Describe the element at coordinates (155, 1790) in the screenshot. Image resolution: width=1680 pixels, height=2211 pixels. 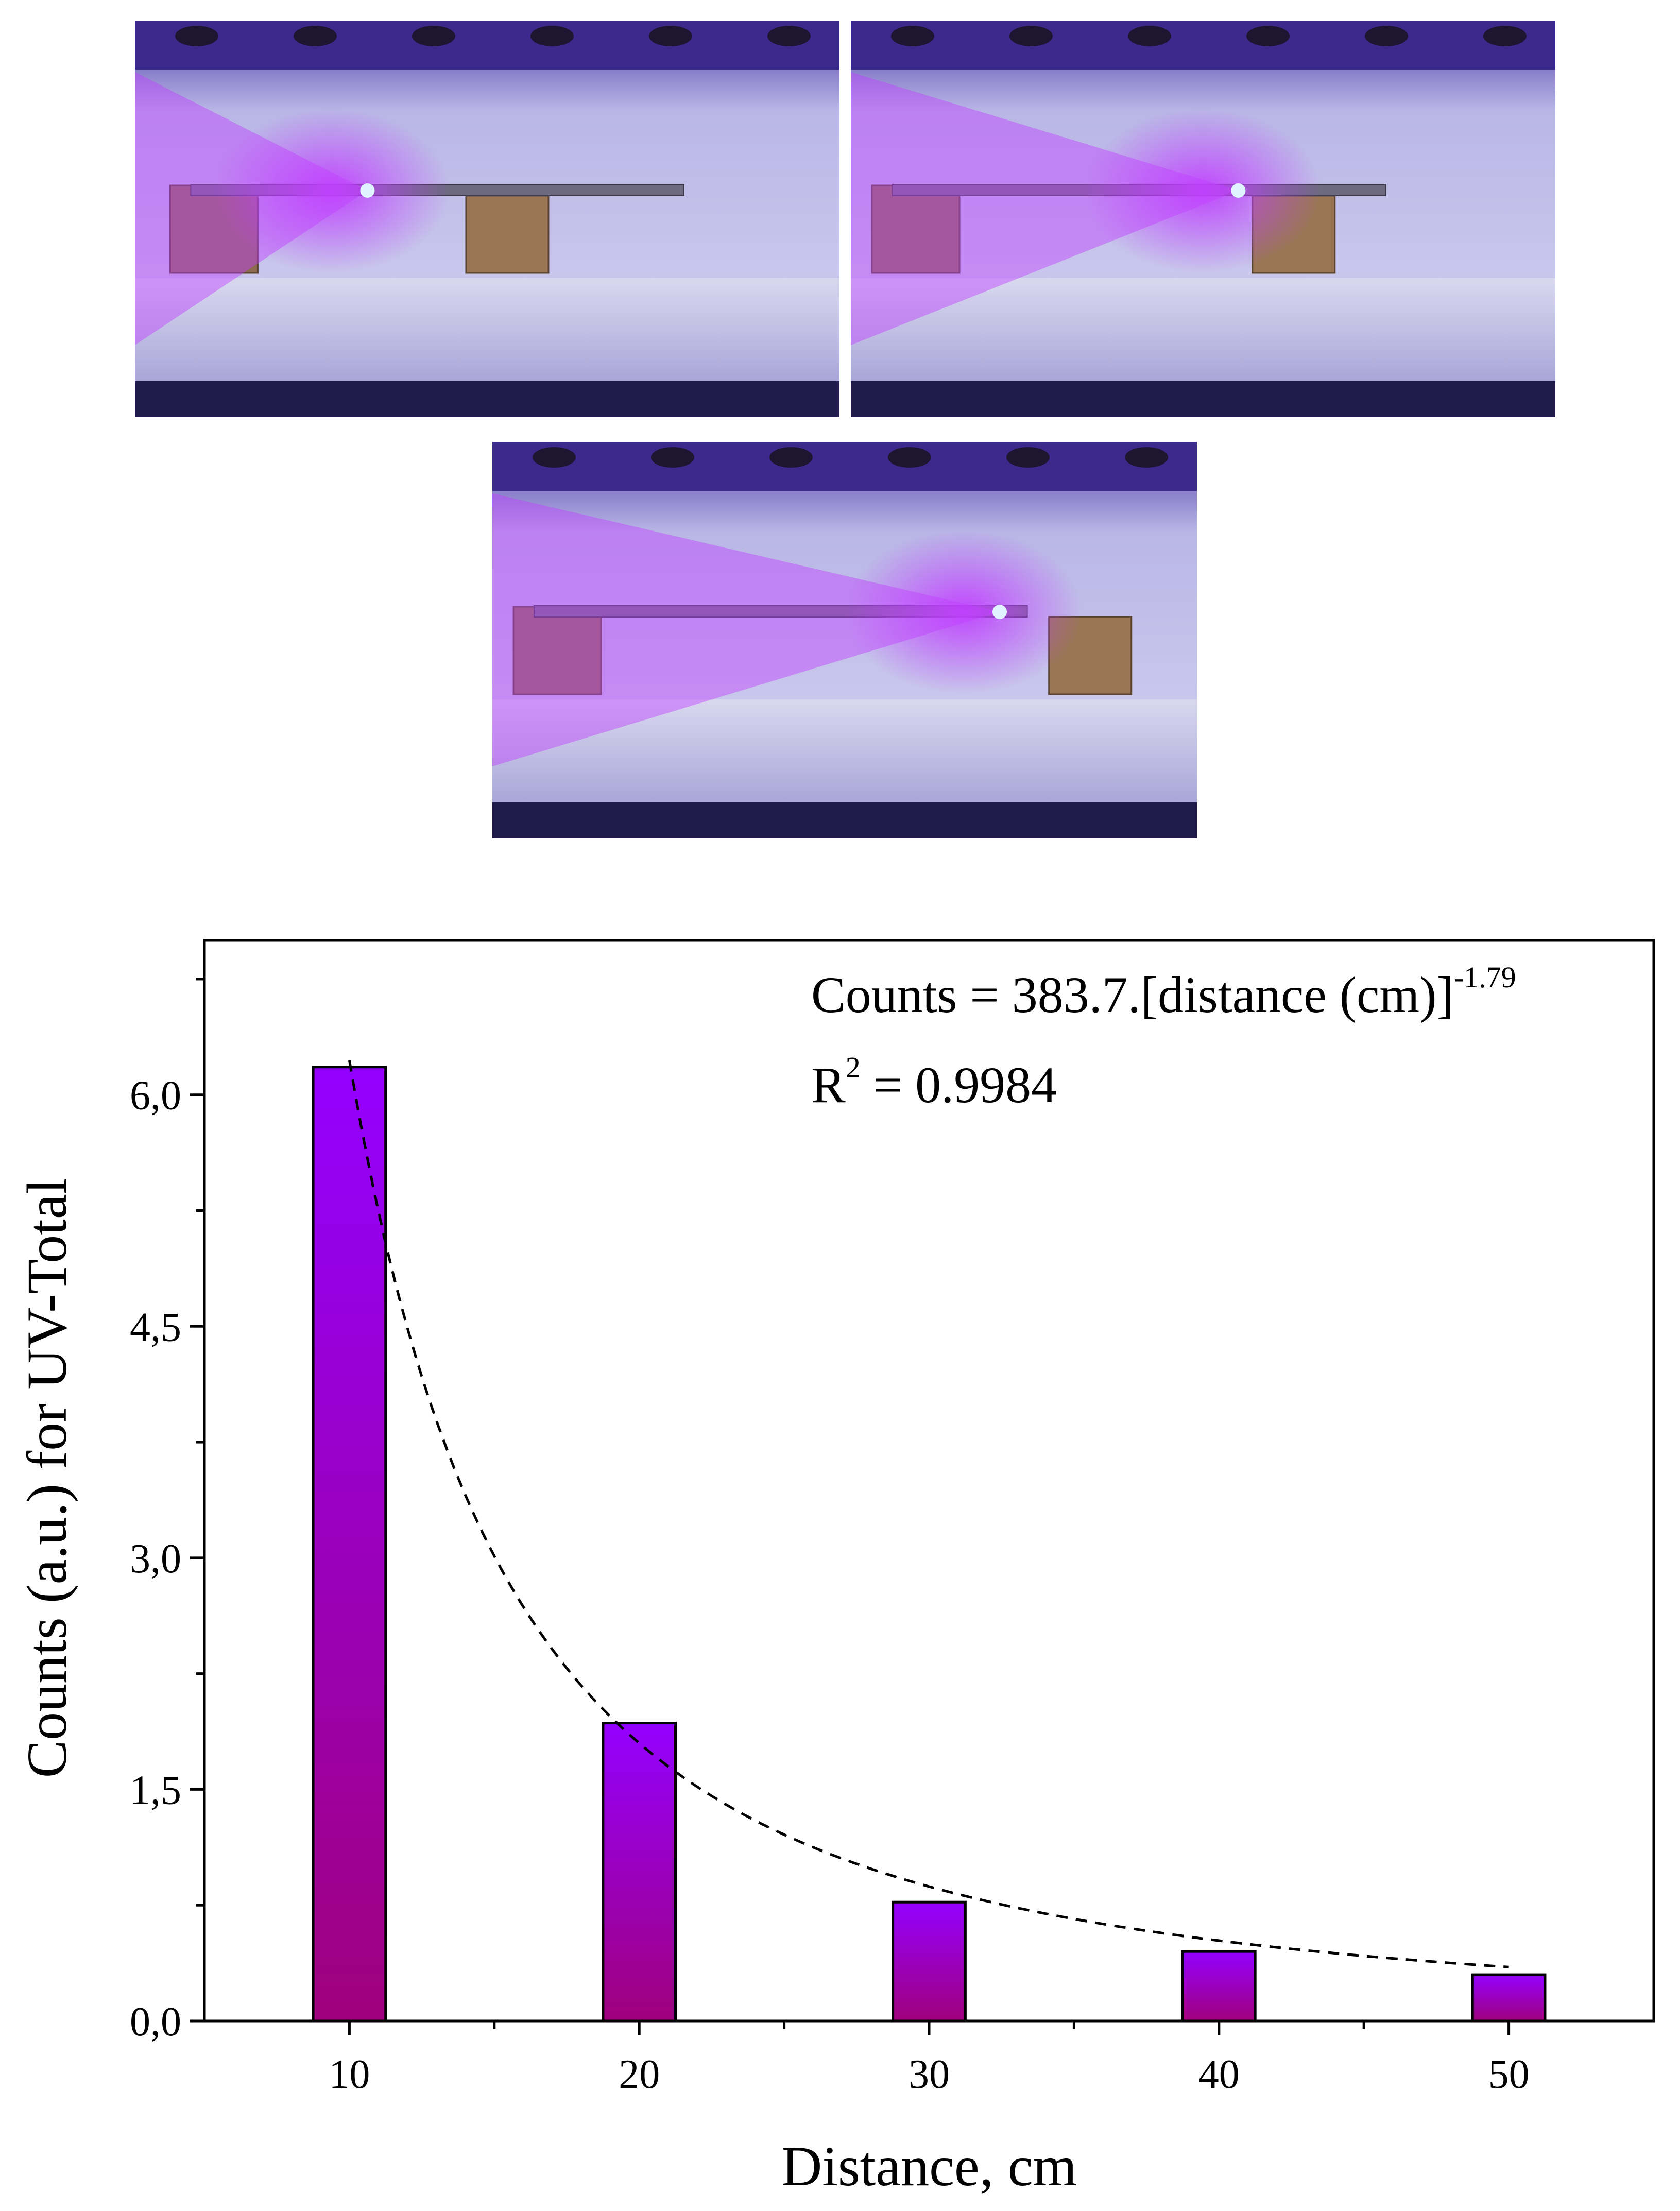
I see `y-tick-label: 1,5` at that location.